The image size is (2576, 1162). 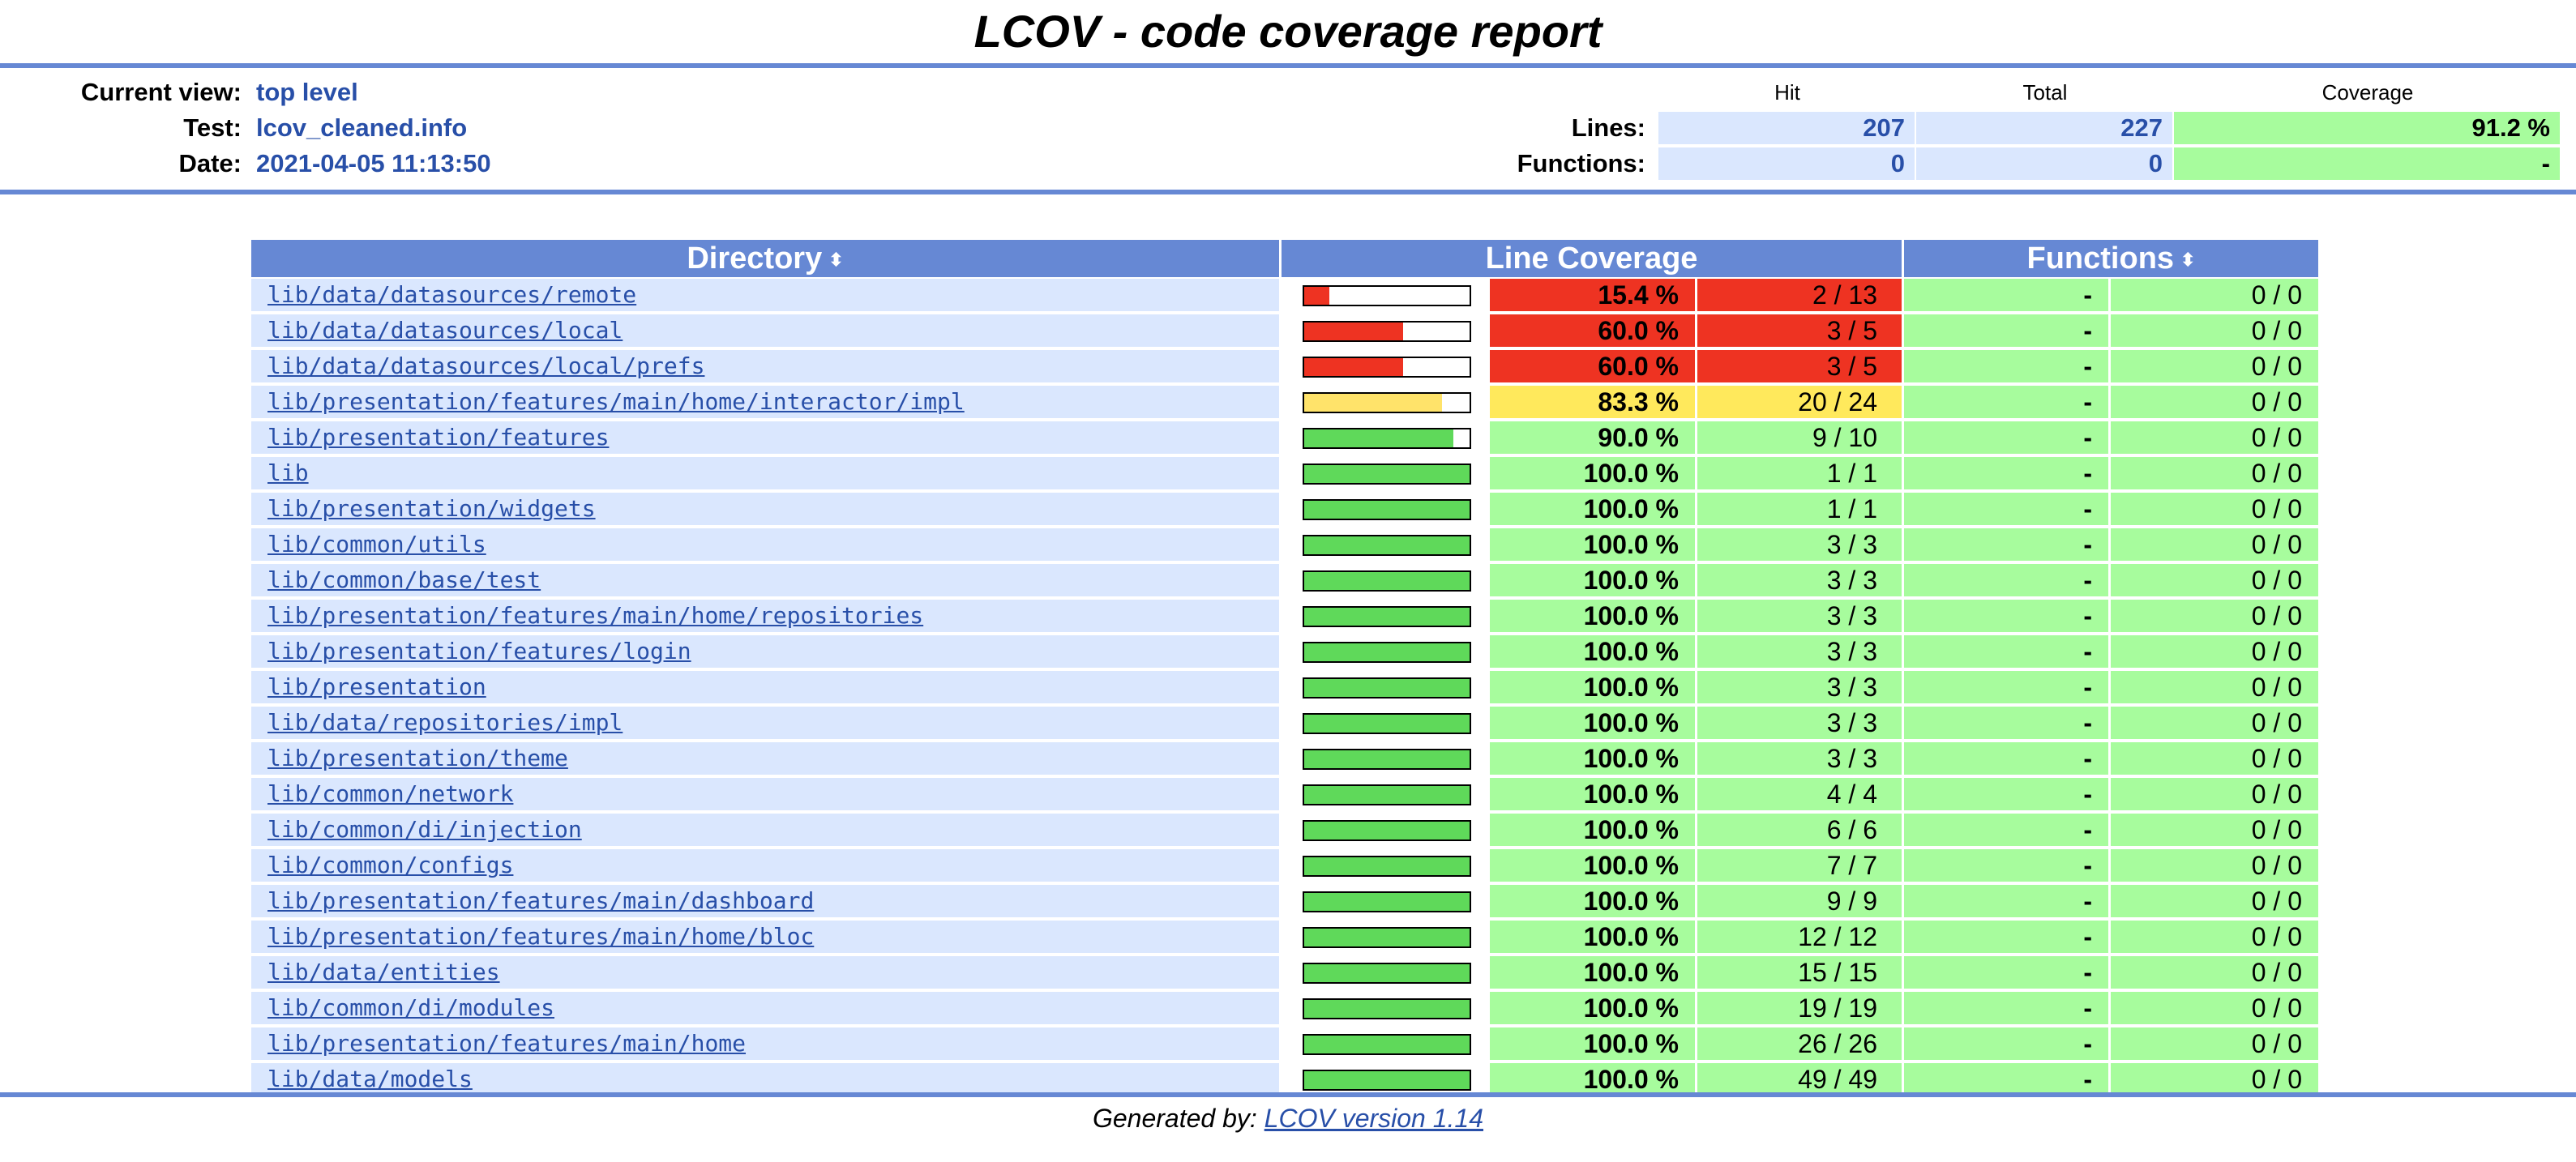 I want to click on lines-summary-row: Lines: 207 227 91.2 %, so click(x=2014, y=128).